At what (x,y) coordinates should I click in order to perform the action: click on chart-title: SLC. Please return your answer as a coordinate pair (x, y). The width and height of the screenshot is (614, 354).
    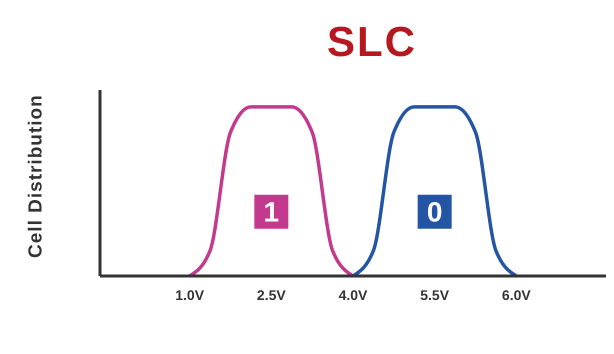
    Looking at the image, I should click on (372, 42).